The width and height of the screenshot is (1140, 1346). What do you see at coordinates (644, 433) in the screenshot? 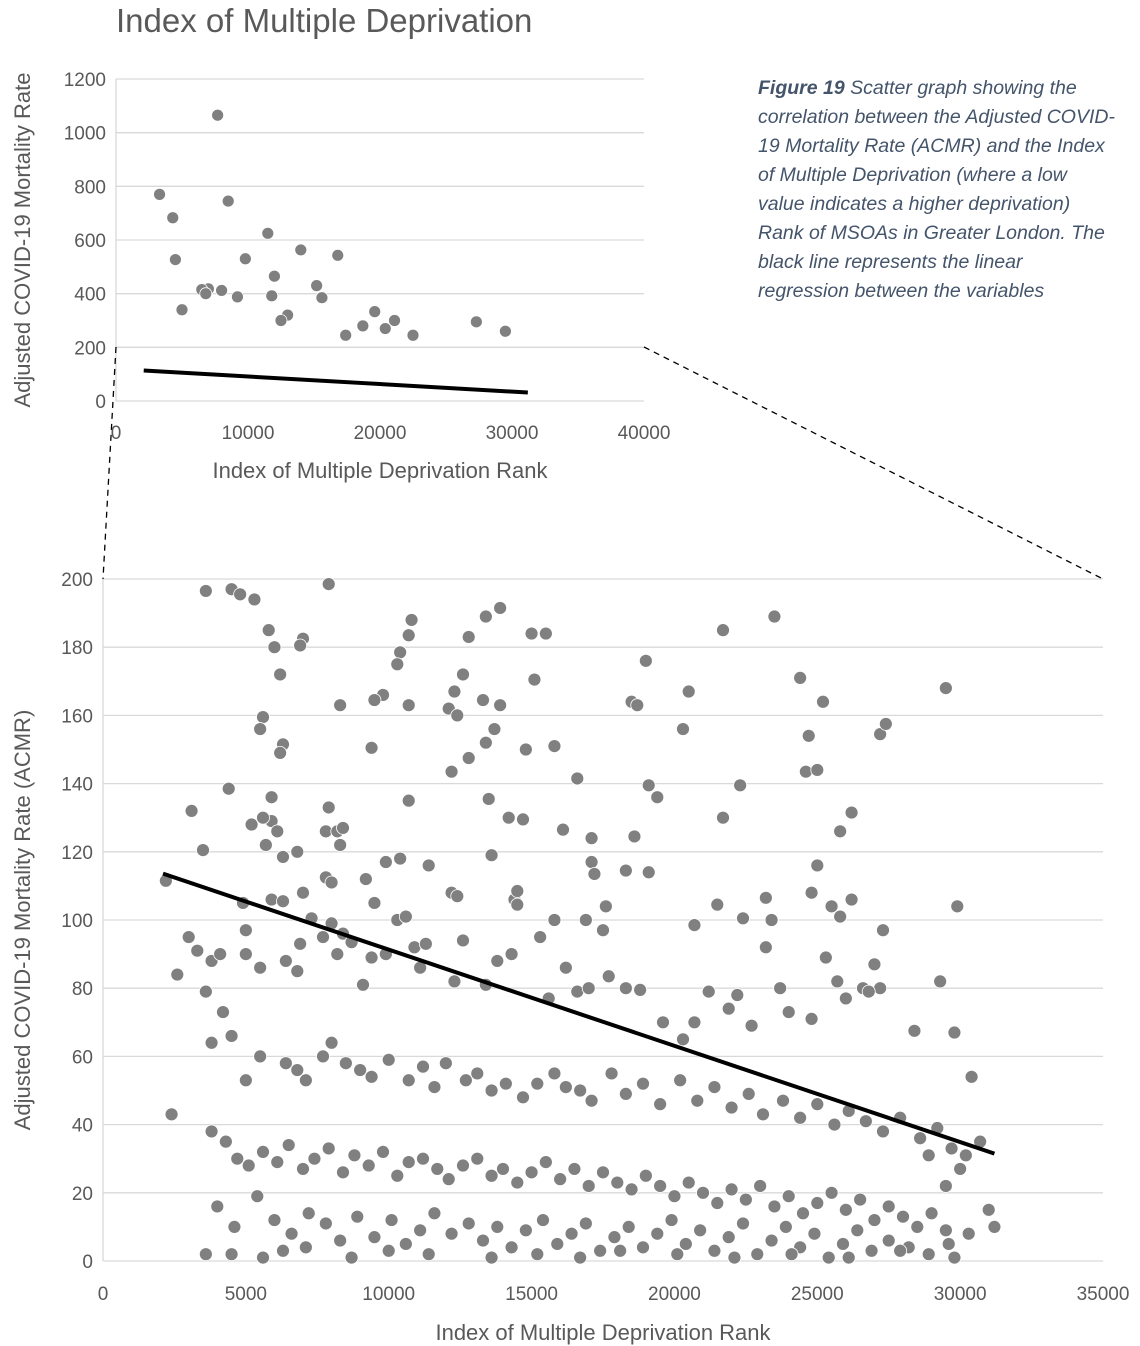
I see `x-tick-label: 40000` at bounding box center [644, 433].